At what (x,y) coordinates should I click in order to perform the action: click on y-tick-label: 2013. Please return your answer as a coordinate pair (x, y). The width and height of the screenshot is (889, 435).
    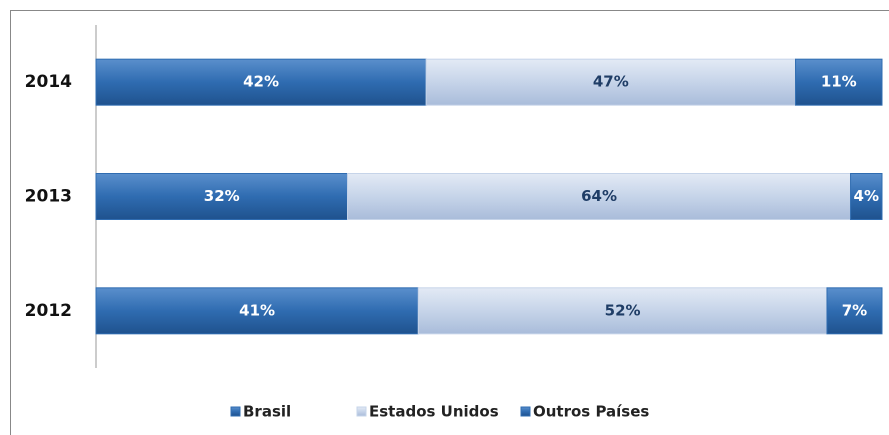
    Looking at the image, I should click on (48, 197).